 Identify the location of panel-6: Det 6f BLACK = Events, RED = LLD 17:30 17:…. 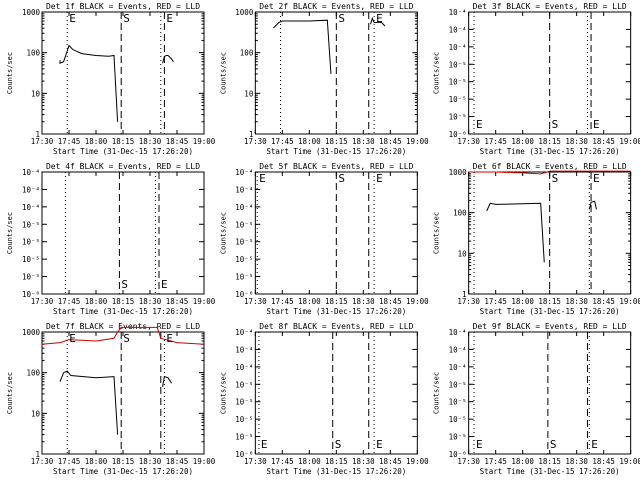
(536, 239).